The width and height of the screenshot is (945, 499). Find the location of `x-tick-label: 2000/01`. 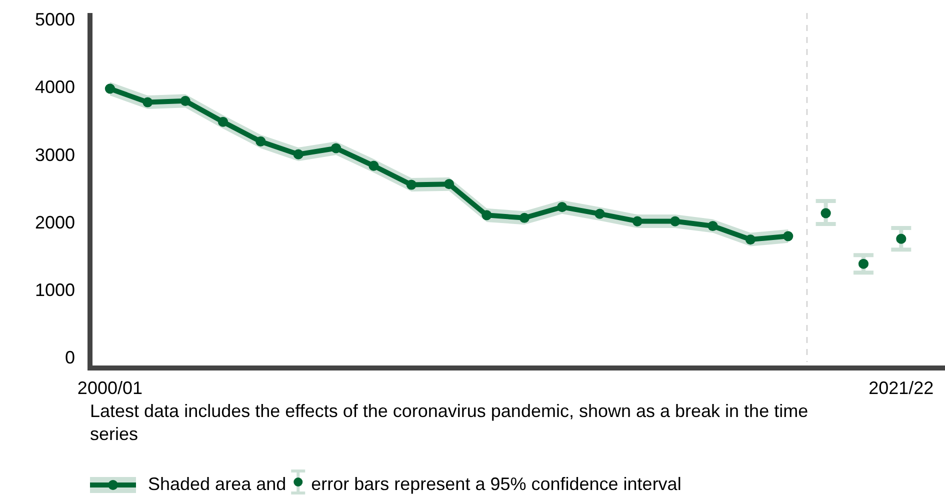

x-tick-label: 2000/01 is located at coordinates (110, 388).